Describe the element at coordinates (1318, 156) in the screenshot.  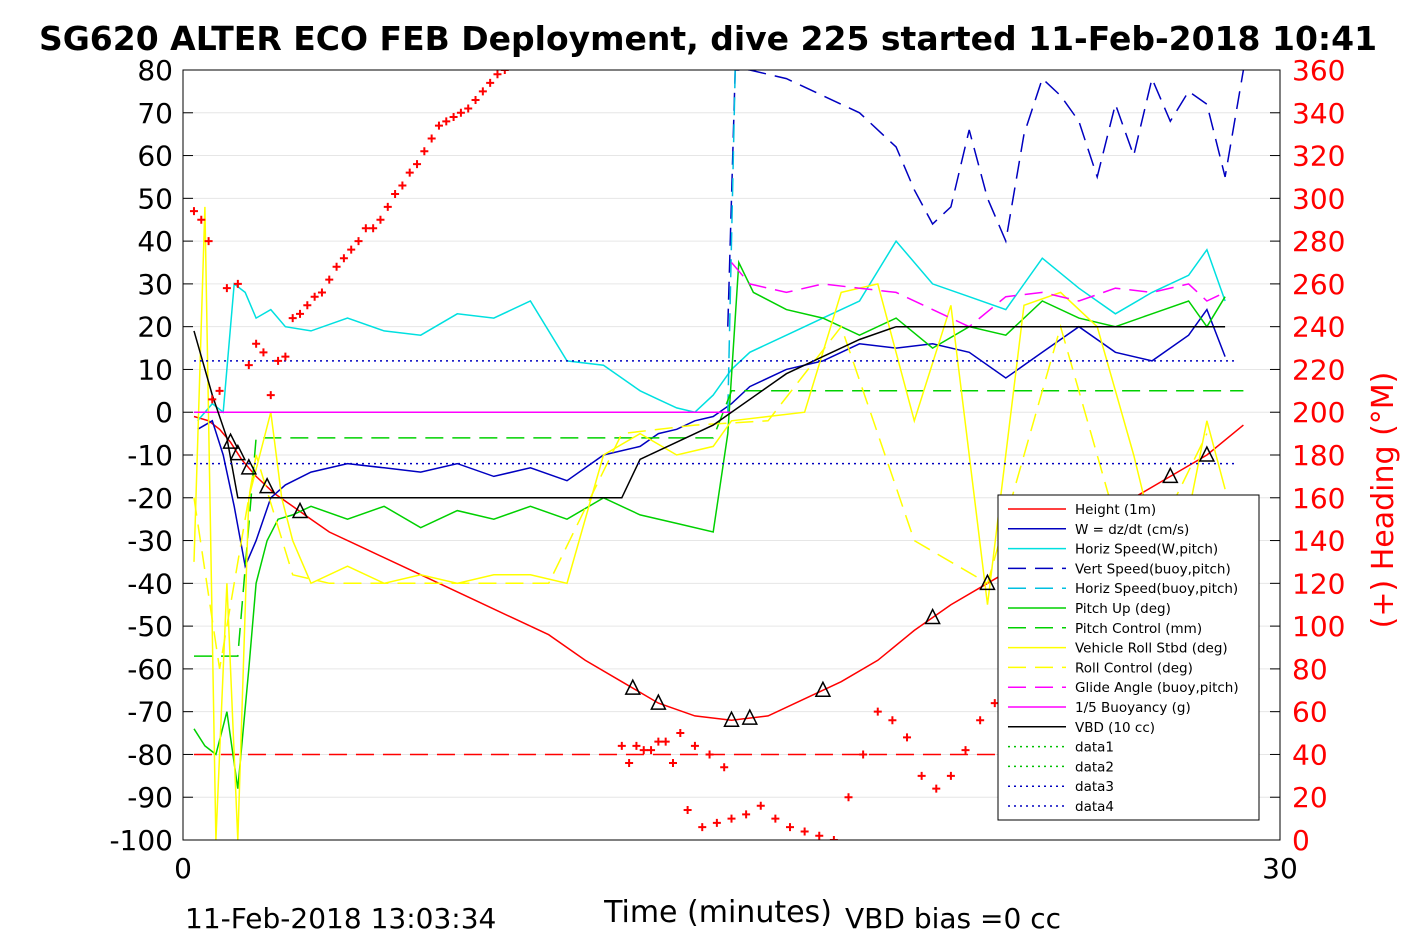
I see `y2-tick-label: 320` at that location.